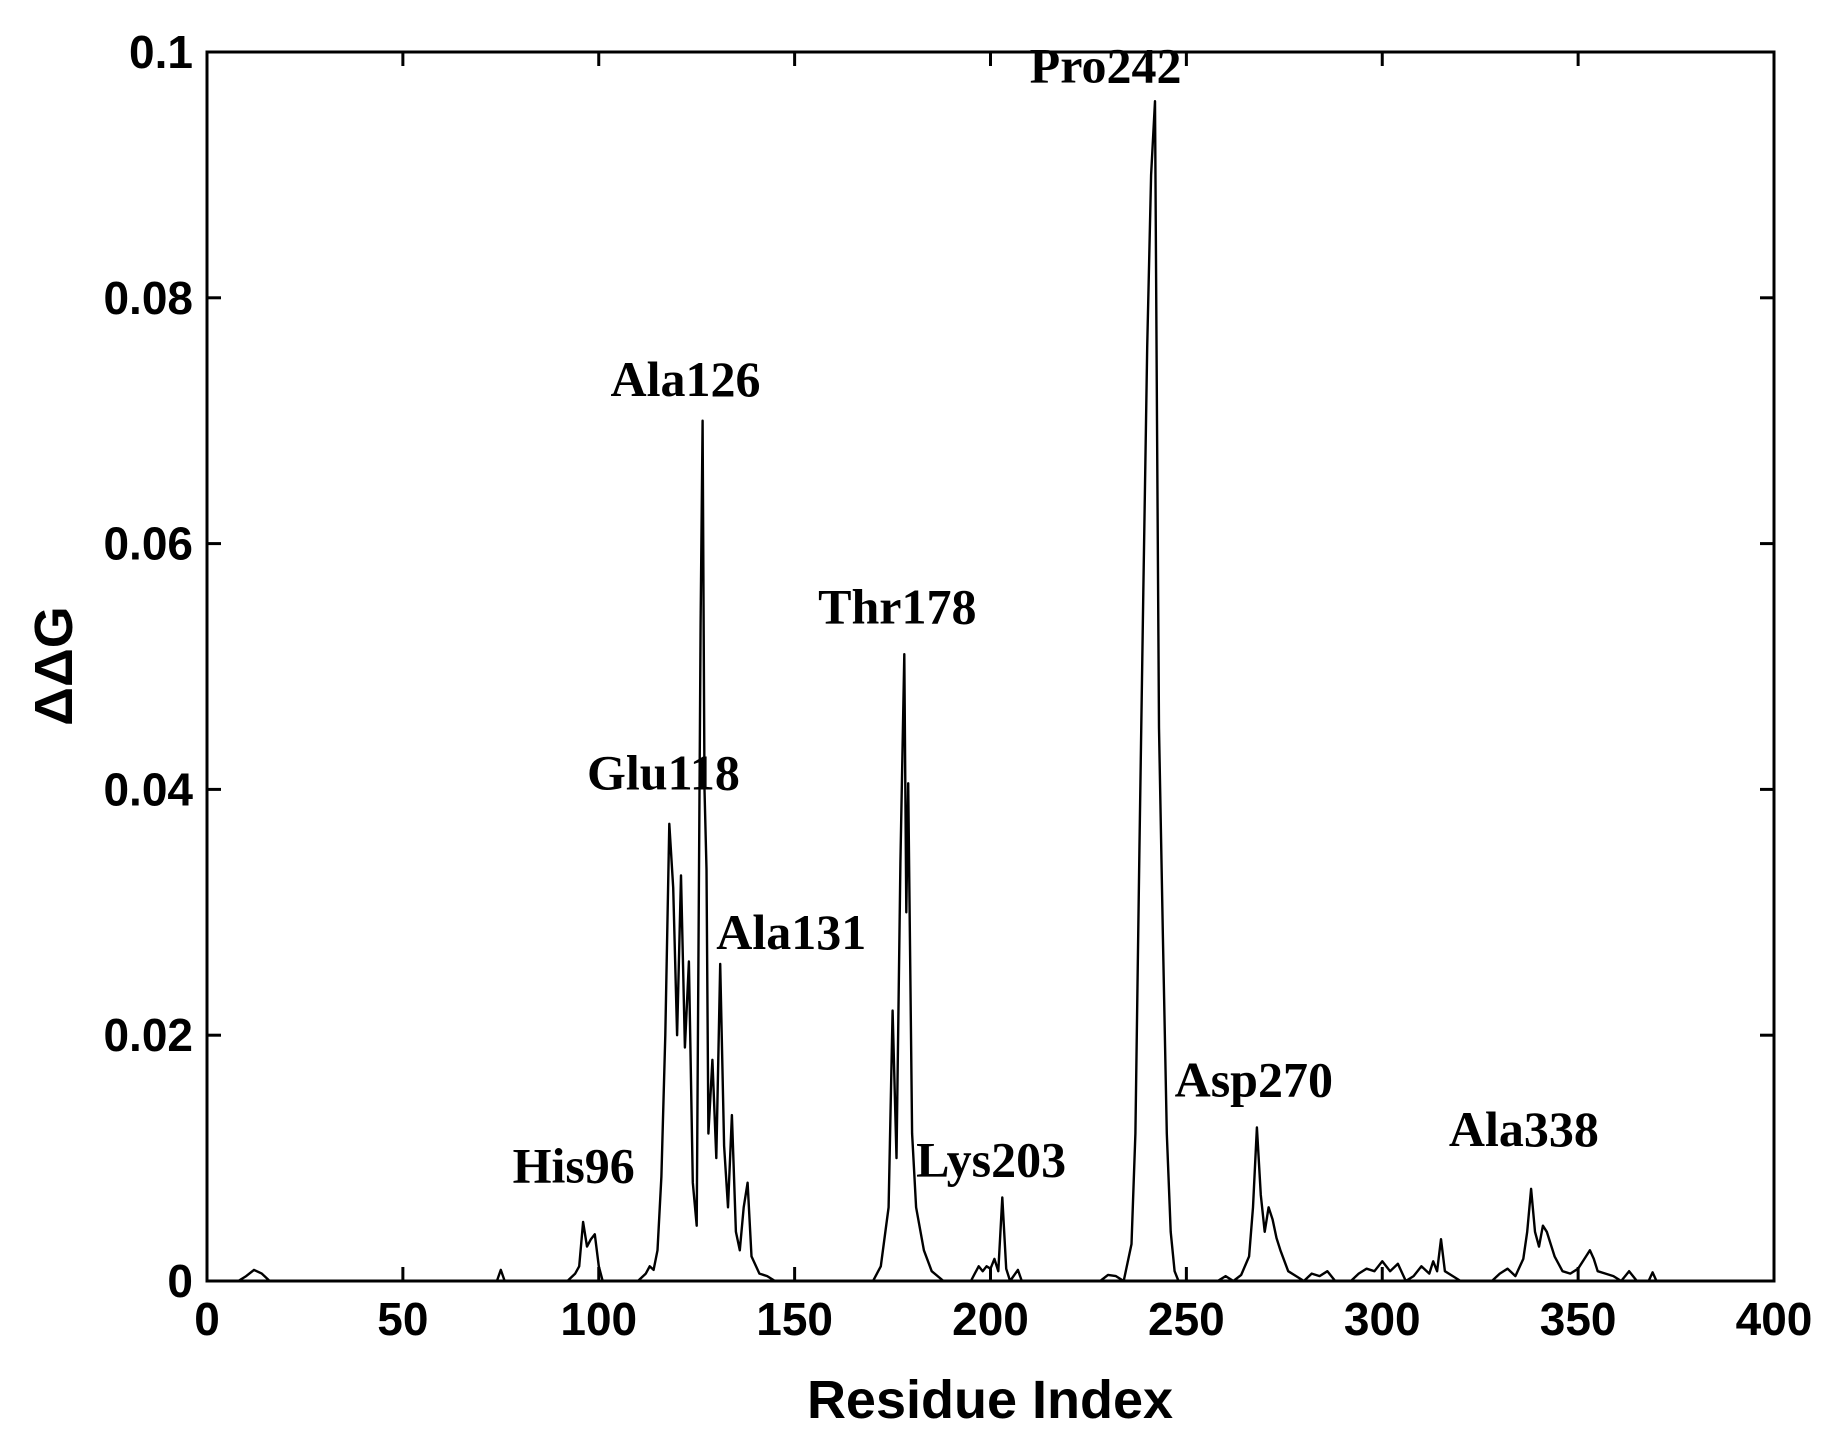 The width and height of the screenshot is (1837, 1444). I want to click on x-axis-title: Residue Index, so click(990, 1400).